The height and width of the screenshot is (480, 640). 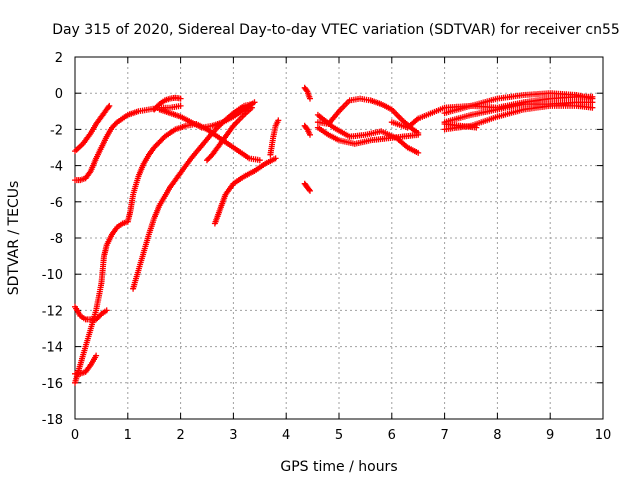 What do you see at coordinates (52, 420) in the screenshot?
I see `y-tick-label: -18` at bounding box center [52, 420].